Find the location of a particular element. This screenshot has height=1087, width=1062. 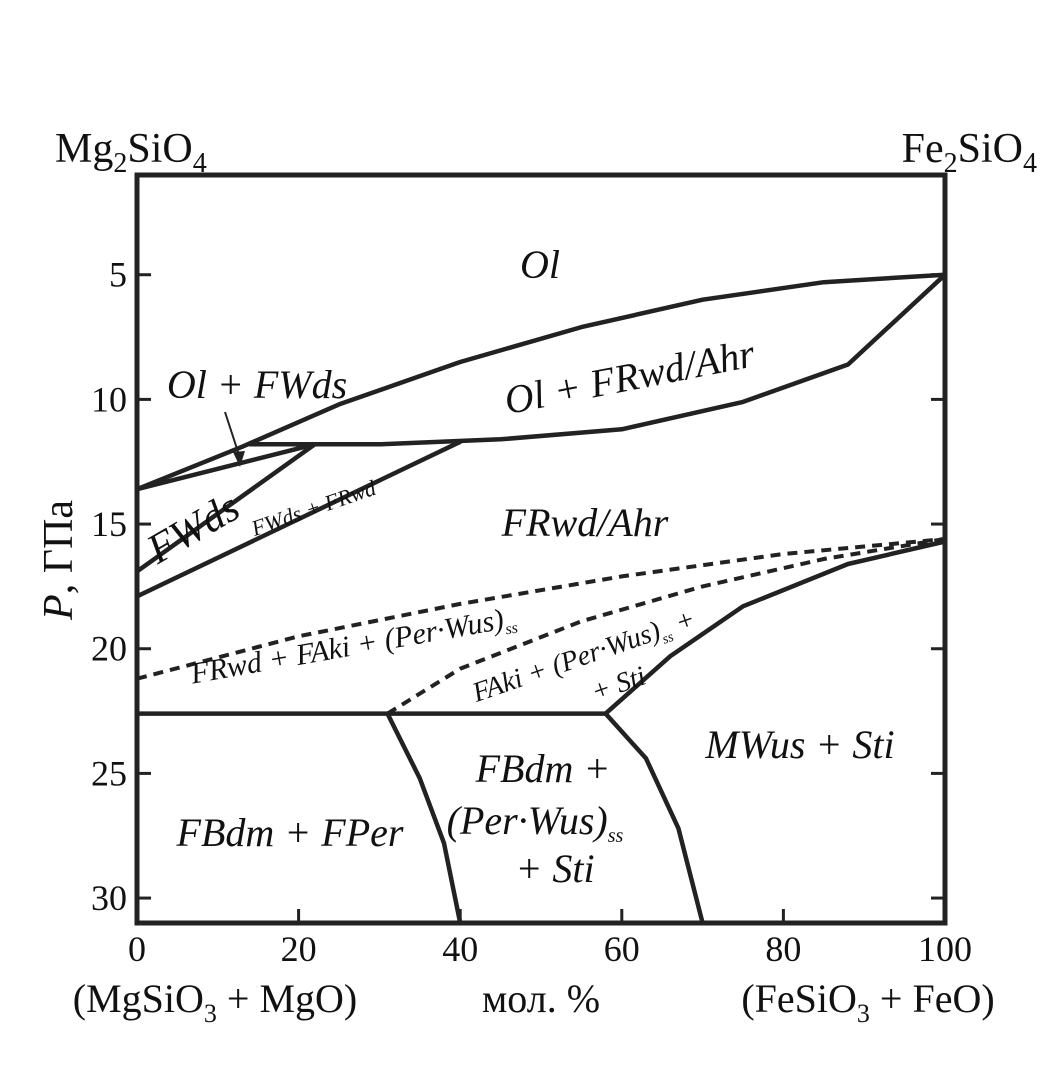

x-tick-label: 20 is located at coordinates (299, 949).